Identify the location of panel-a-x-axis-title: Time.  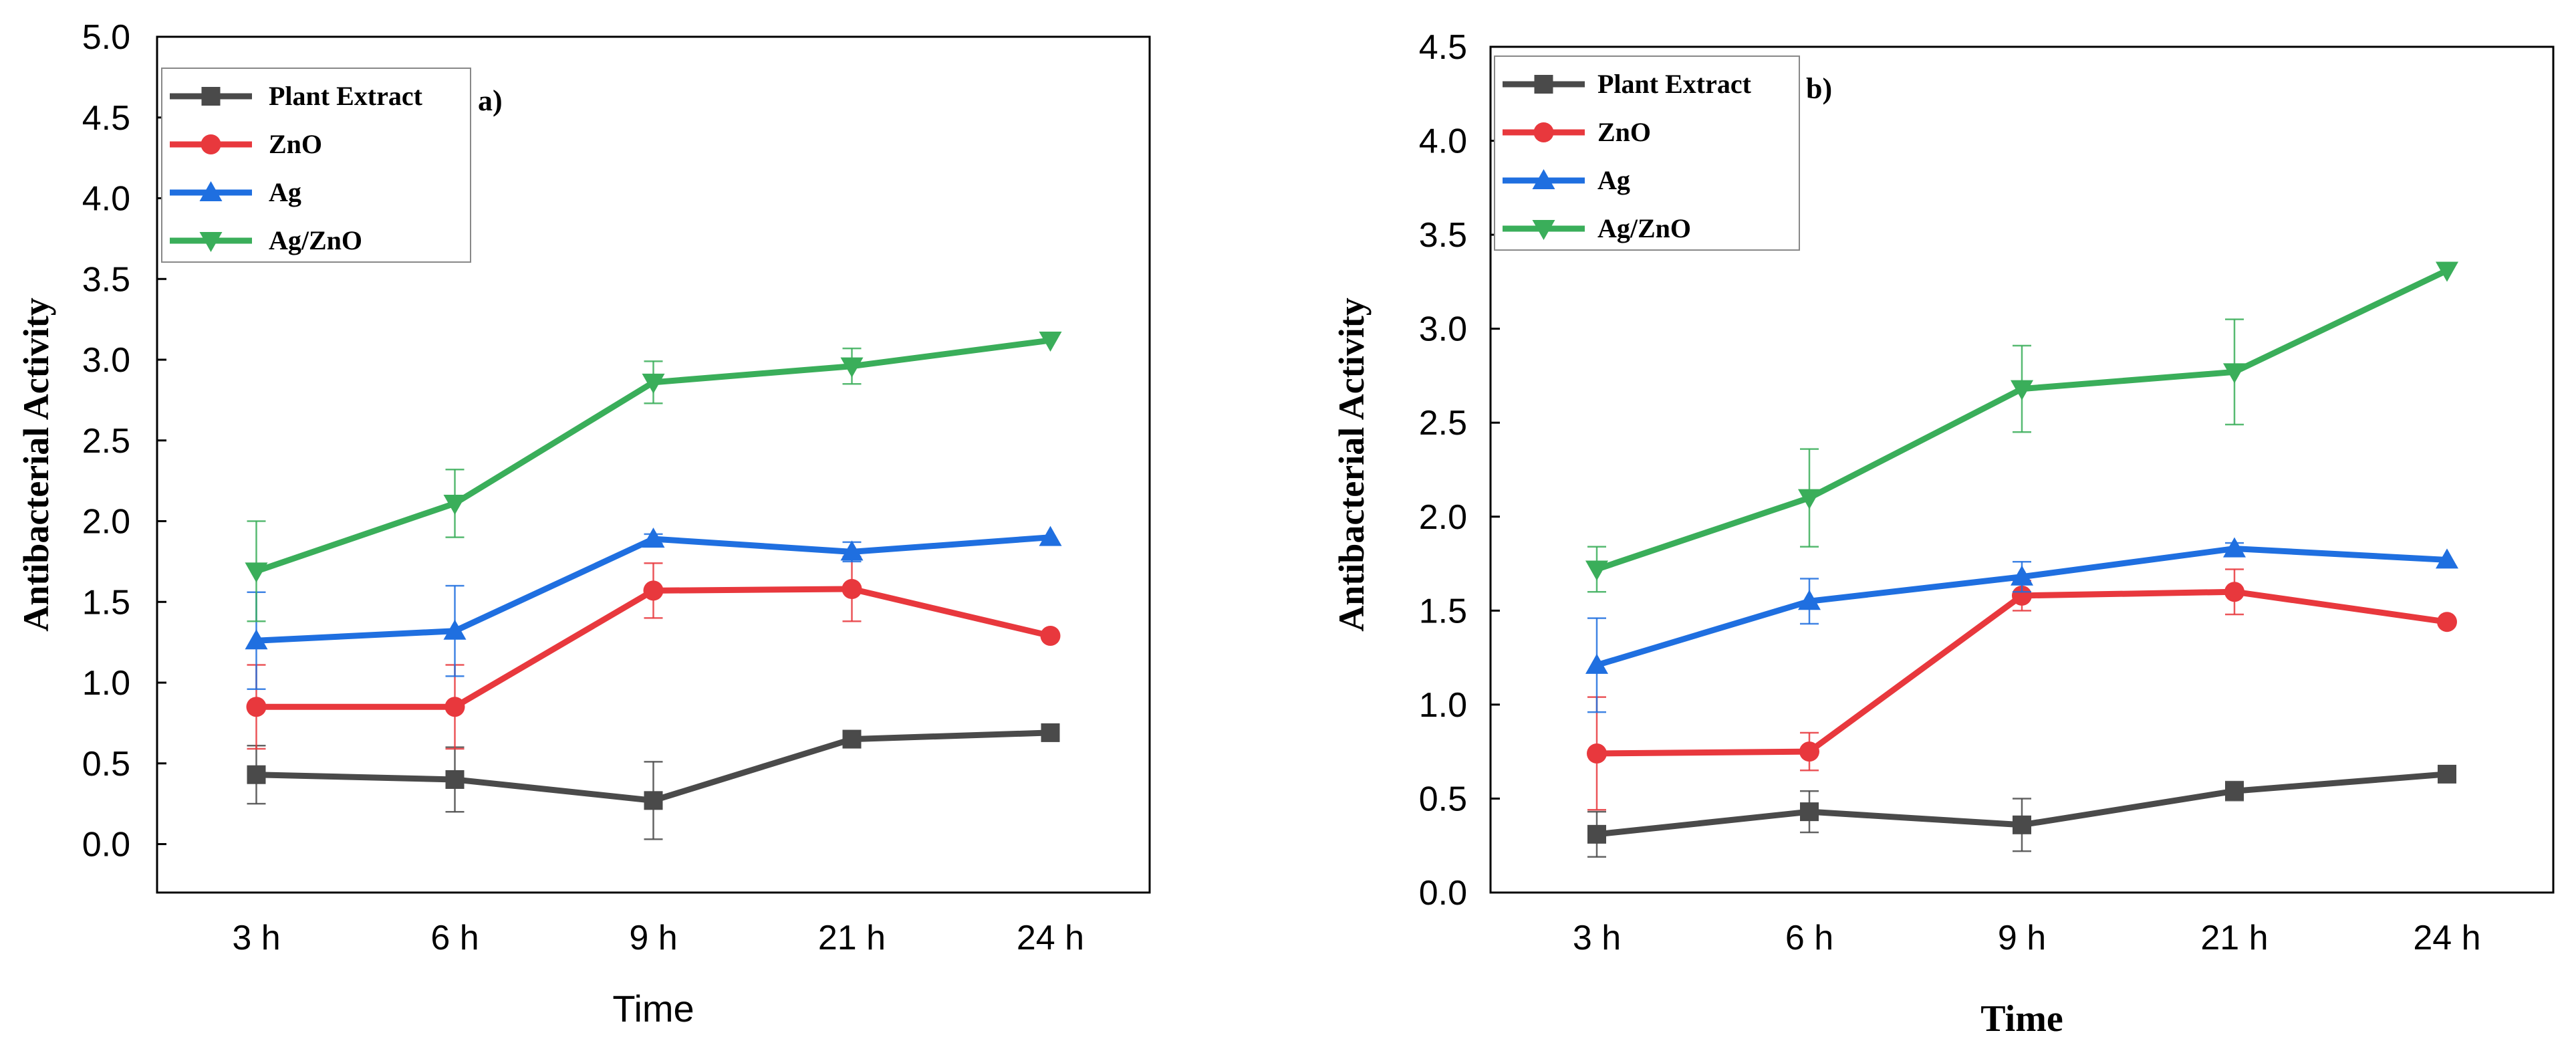
(653, 1008).